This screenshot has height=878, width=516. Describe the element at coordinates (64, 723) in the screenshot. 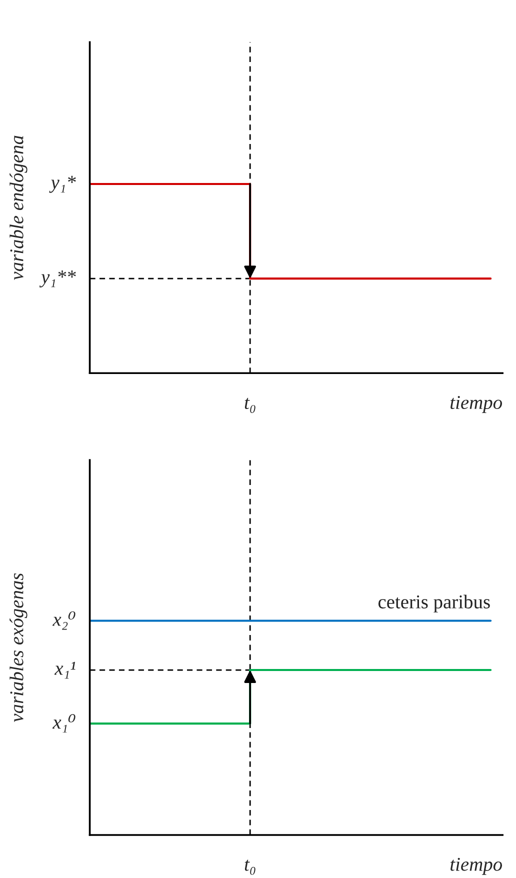

I see `text: x₁⁰` at that location.